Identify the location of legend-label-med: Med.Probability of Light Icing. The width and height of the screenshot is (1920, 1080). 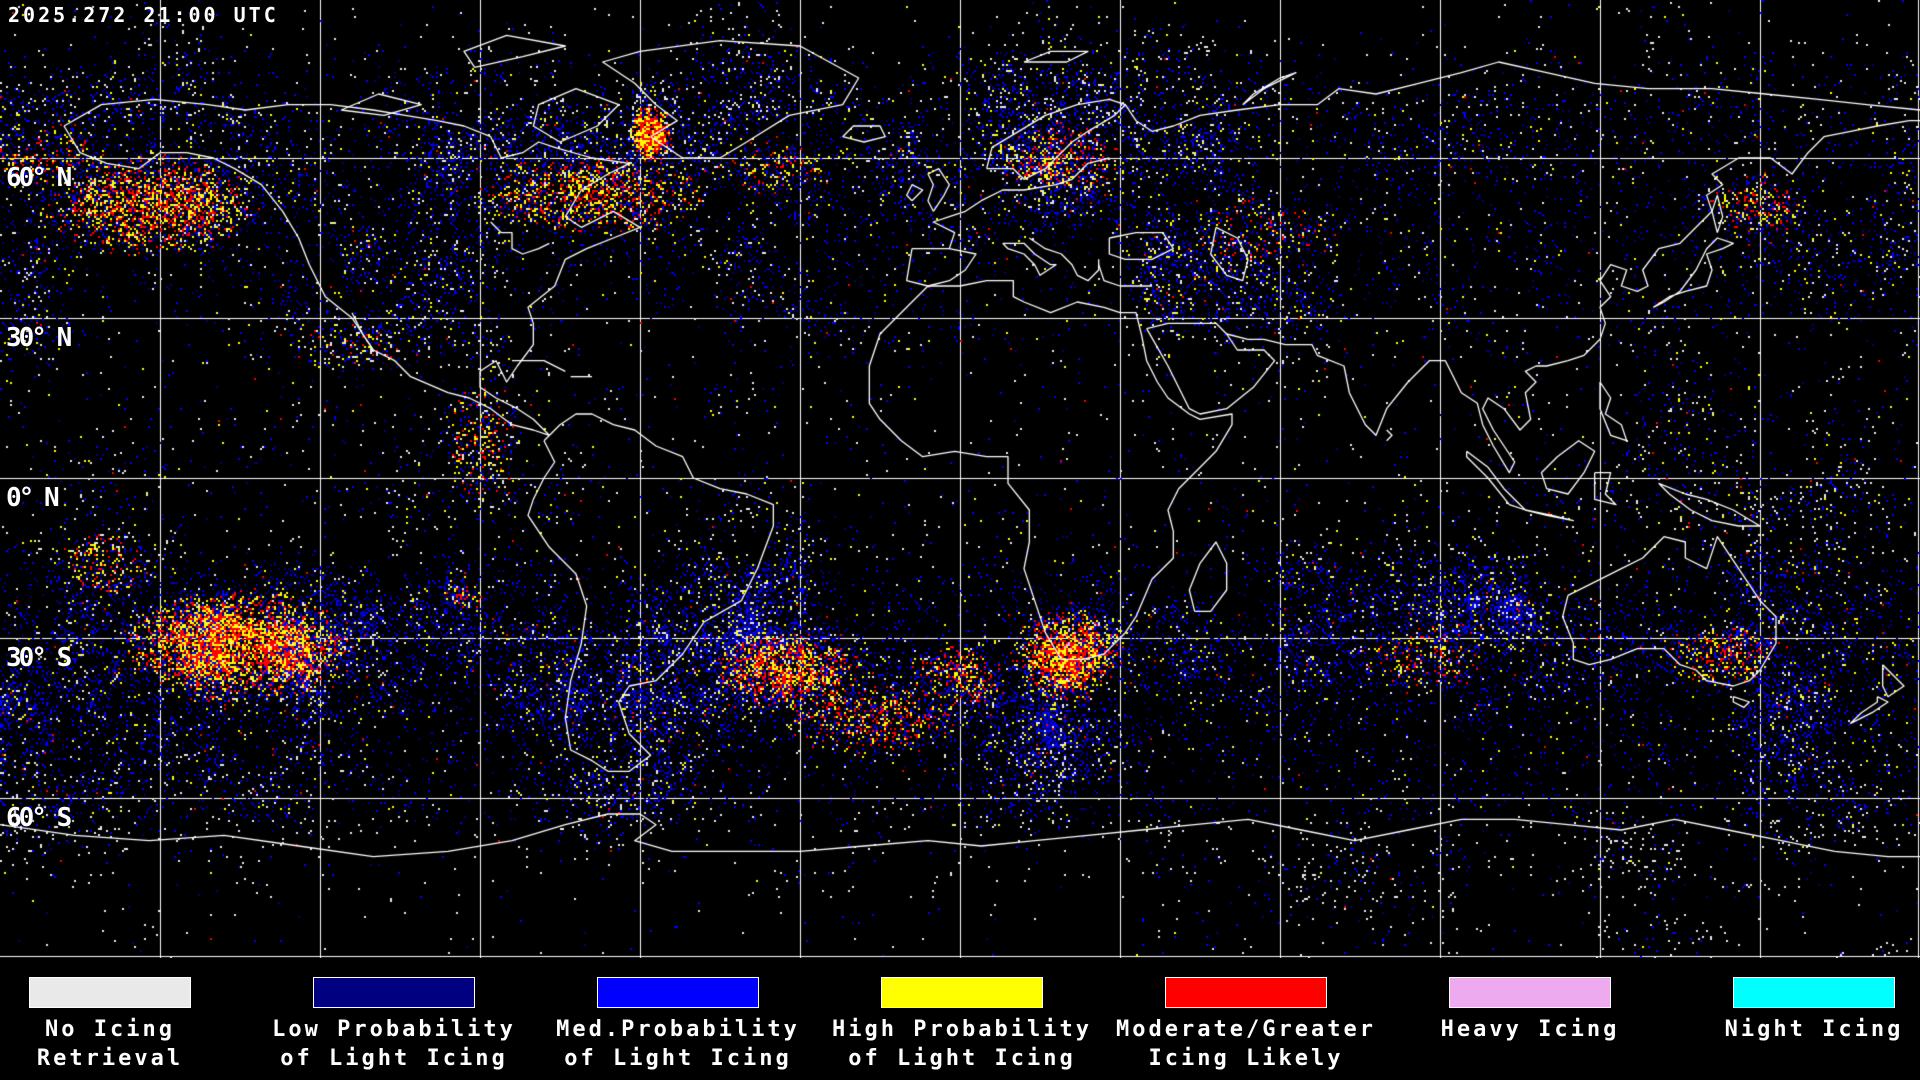
(678, 1044).